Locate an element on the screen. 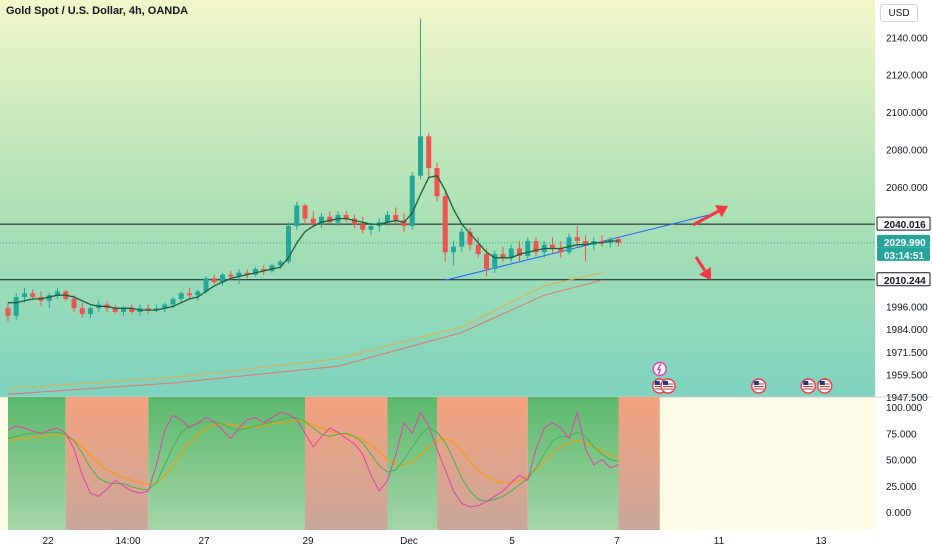  flash-event-bolt is located at coordinates (659, 369).